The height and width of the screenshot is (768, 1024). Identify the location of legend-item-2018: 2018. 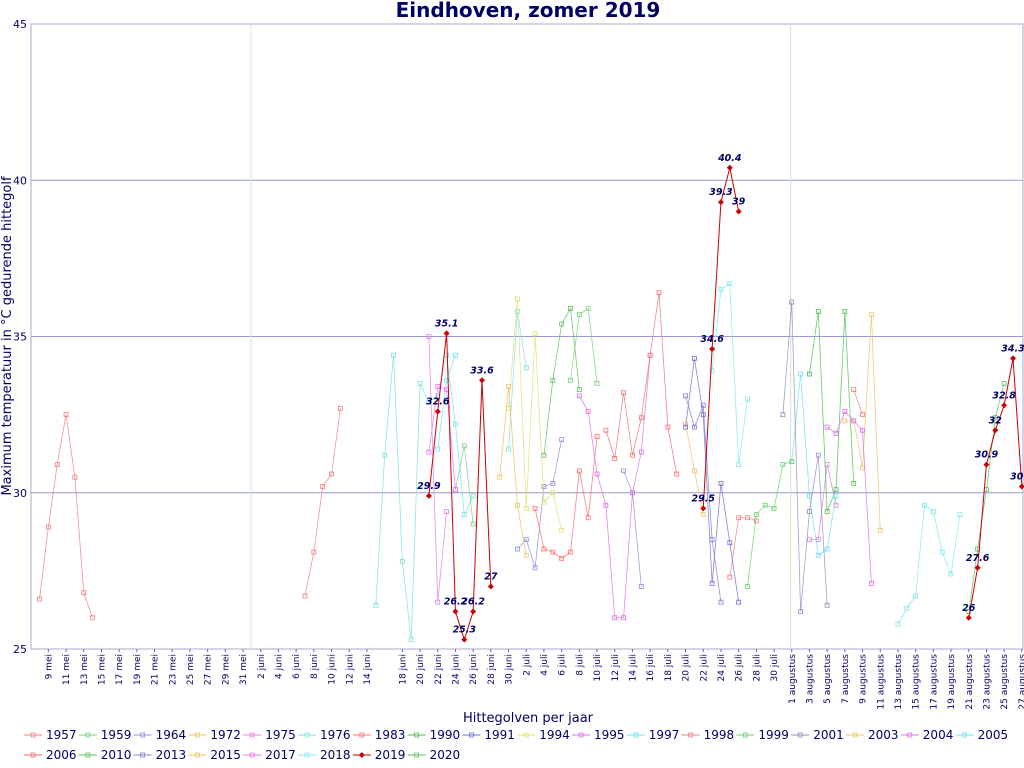
(324, 755).